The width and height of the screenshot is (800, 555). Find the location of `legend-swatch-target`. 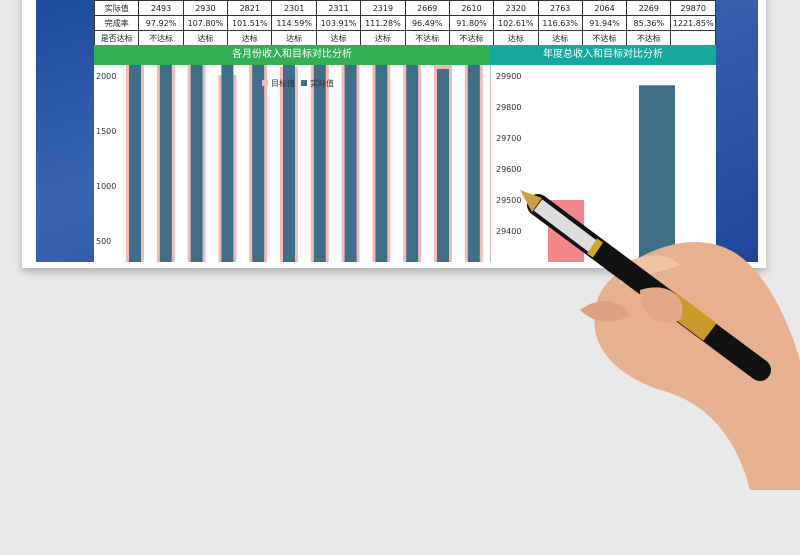

legend-swatch-target is located at coordinates (265, 83).